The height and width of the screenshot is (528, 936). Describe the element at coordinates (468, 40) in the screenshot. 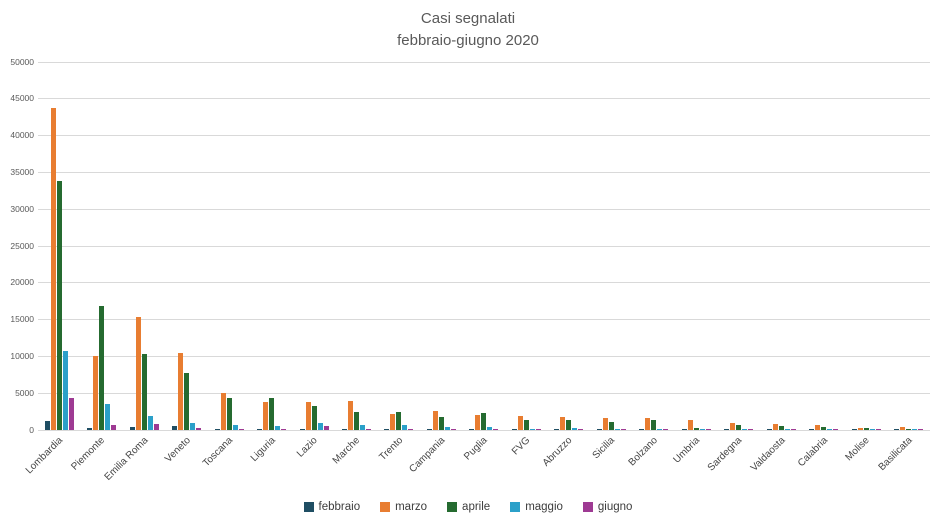

I see `chart-title-line2: febbraio-giugno 2020` at that location.